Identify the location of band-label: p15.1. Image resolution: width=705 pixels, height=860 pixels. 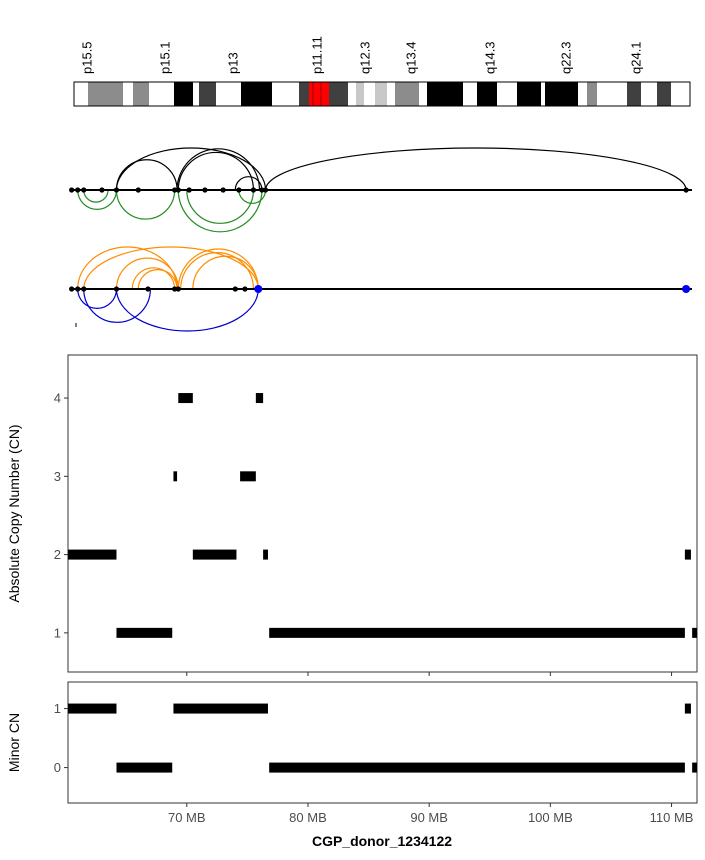
(165, 57).